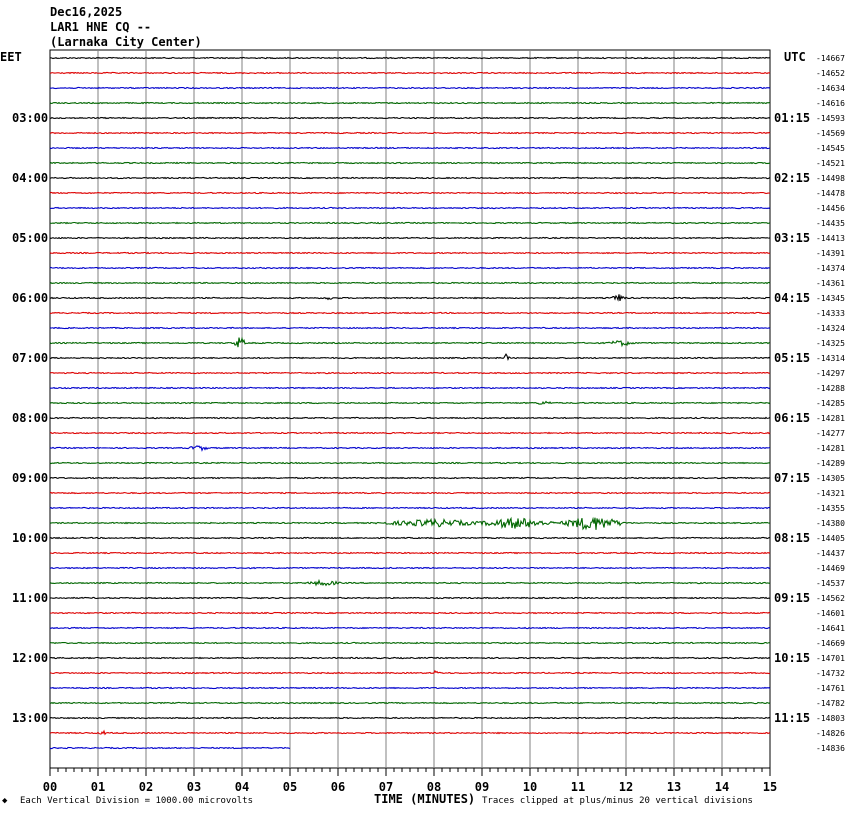 This screenshot has width=850, height=814. Describe the element at coordinates (30, 358) in the screenshot. I see `left-hour-label: 07:00` at that location.